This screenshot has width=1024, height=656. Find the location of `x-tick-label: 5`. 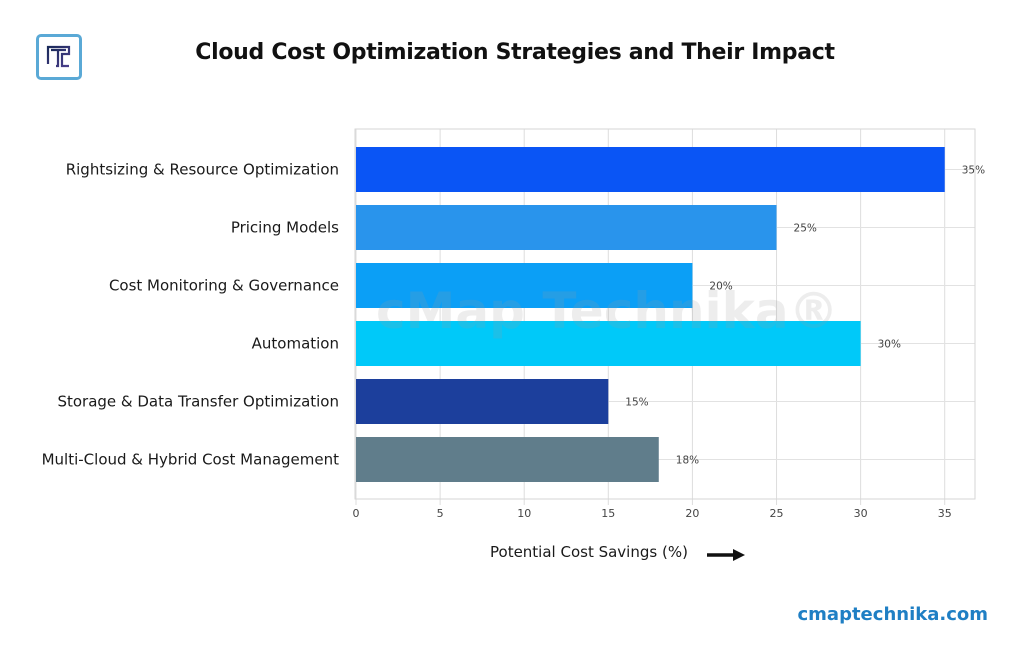

x-tick-label: 5 is located at coordinates (440, 513).